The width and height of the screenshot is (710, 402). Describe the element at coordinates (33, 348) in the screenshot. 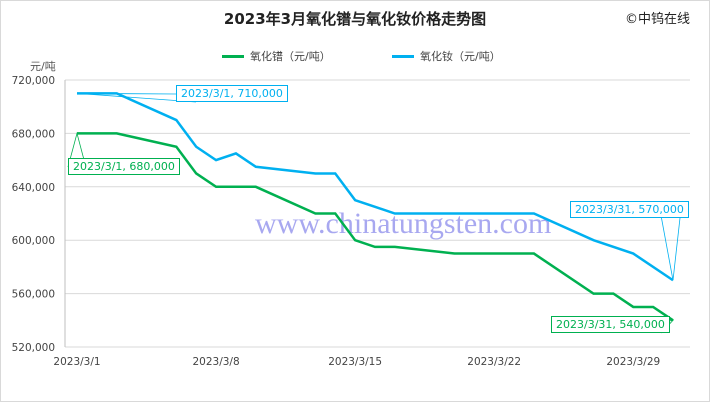

I see `y-tick-label: 520,000` at that location.